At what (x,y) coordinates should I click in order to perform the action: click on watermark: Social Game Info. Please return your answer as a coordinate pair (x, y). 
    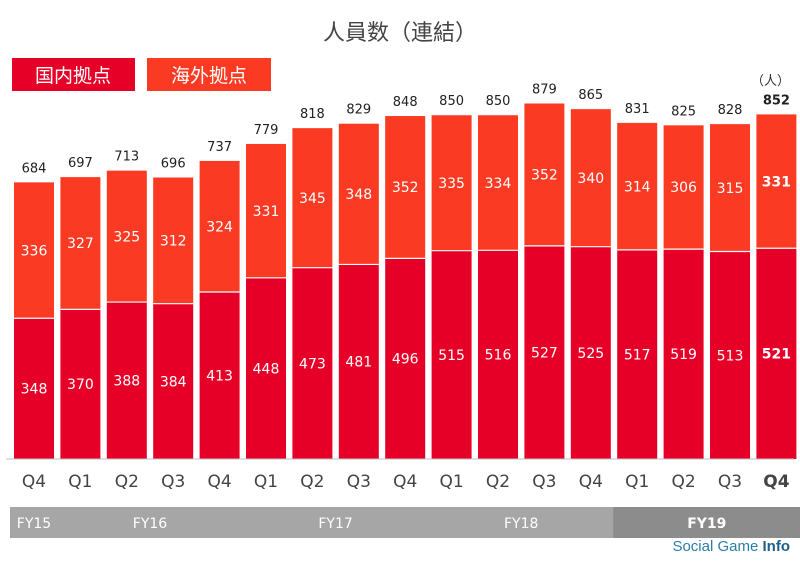
    Looking at the image, I should click on (731, 546).